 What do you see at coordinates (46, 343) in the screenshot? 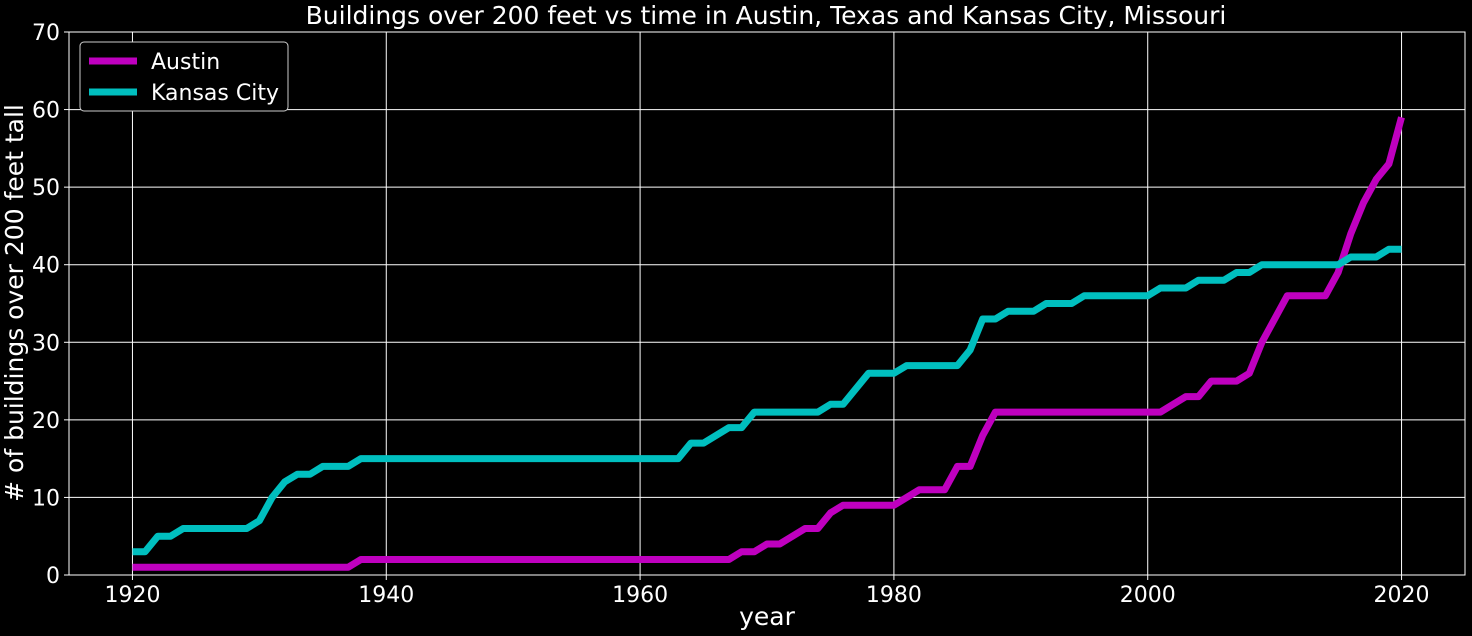
I see `y-tick-label: 30` at bounding box center [46, 343].